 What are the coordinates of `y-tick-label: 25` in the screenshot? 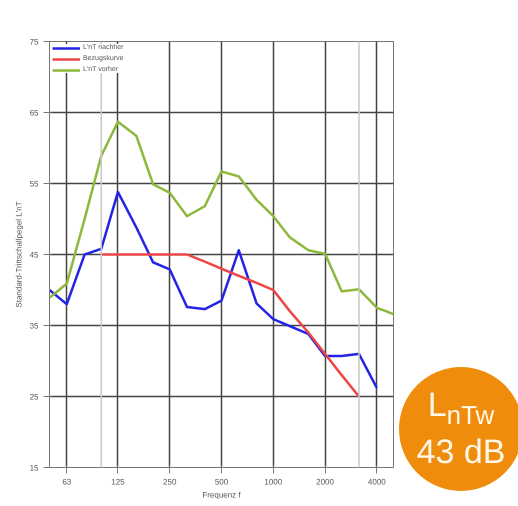 It's located at (35, 397).